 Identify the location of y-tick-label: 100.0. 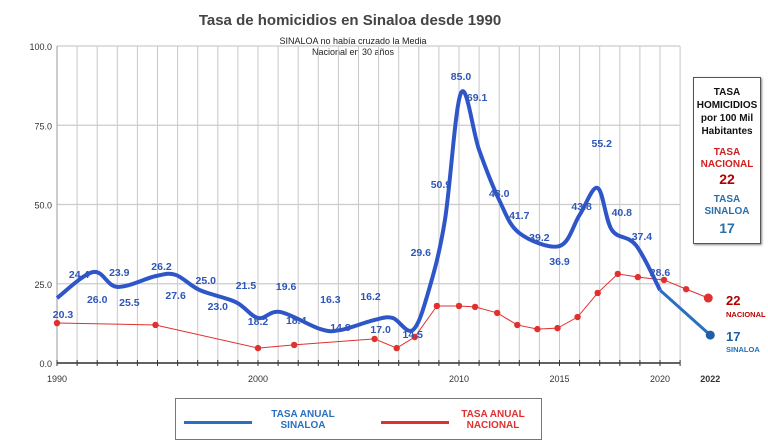
(40, 47).